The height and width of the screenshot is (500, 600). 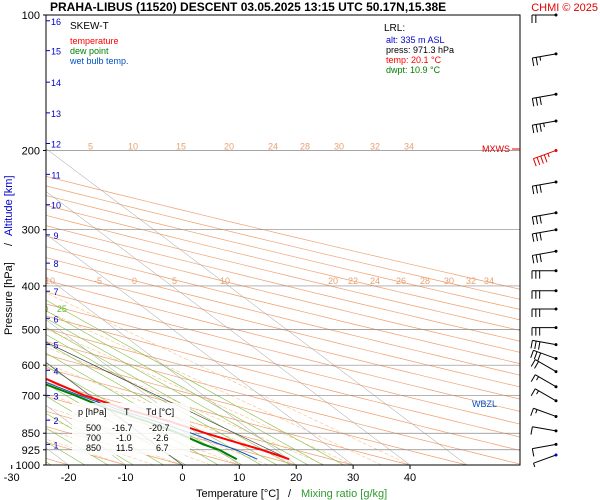 What do you see at coordinates (31, 231) in the screenshot?
I see `pressure-tick-label: 300` at bounding box center [31, 231].